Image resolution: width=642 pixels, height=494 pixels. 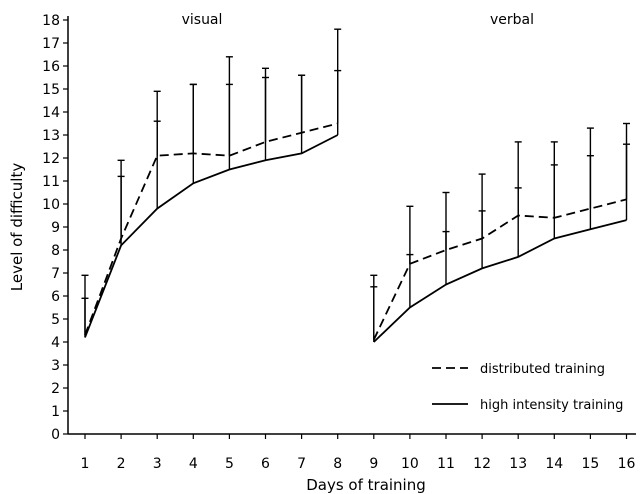 I want to click on y-tick-label: 6, so click(x=55, y=297).